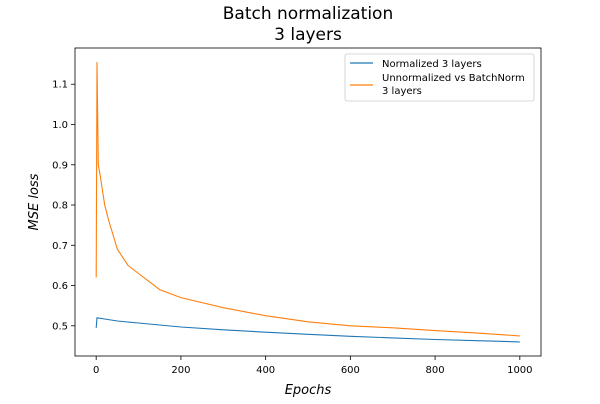 Image resolution: width=600 pixels, height=404 pixels. What do you see at coordinates (350, 370) in the screenshot?
I see `x-tick-label: 600` at bounding box center [350, 370].